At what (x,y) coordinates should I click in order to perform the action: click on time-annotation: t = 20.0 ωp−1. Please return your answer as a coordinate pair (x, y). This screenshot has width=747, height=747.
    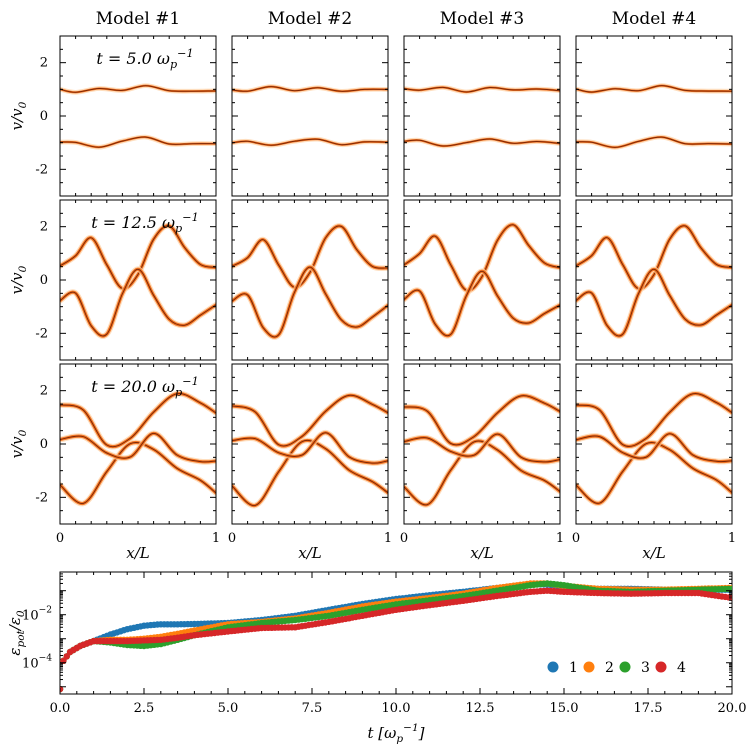
    Looking at the image, I should click on (144, 387).